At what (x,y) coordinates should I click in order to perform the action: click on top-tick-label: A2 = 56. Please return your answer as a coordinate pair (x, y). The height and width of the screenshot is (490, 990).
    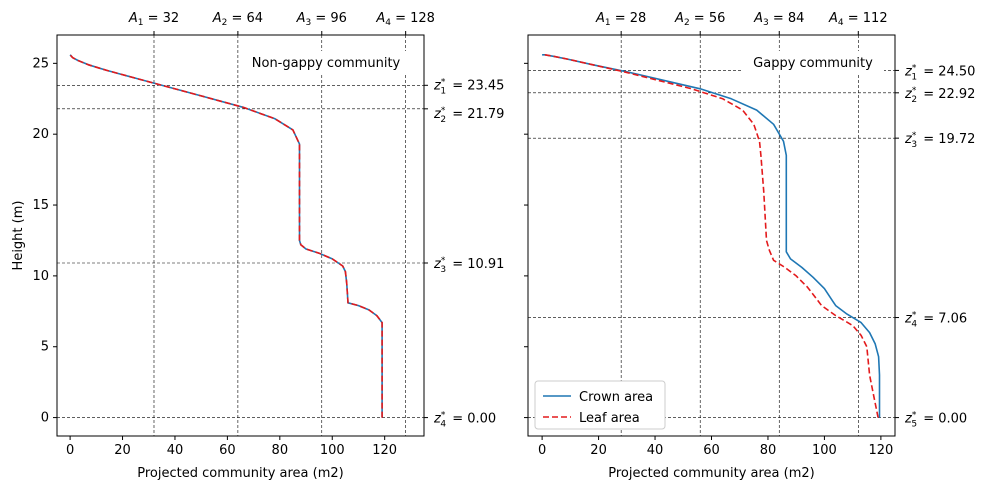
    Looking at the image, I should click on (699, 19).